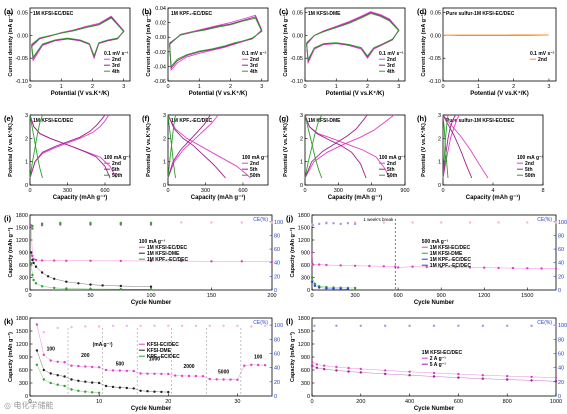 This screenshot has height=414, width=567. Describe the element at coordinates (192, 121) in the screenshot. I see `panel-f-title: 1M KPF₆-EC/DEC` at that location.